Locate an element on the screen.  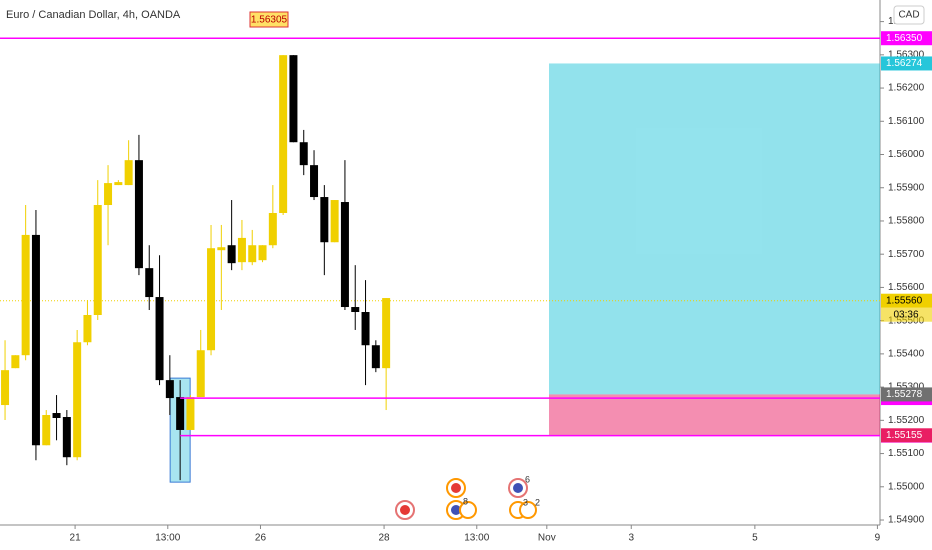
countdown: 03:36 is located at coordinates (905, 314).